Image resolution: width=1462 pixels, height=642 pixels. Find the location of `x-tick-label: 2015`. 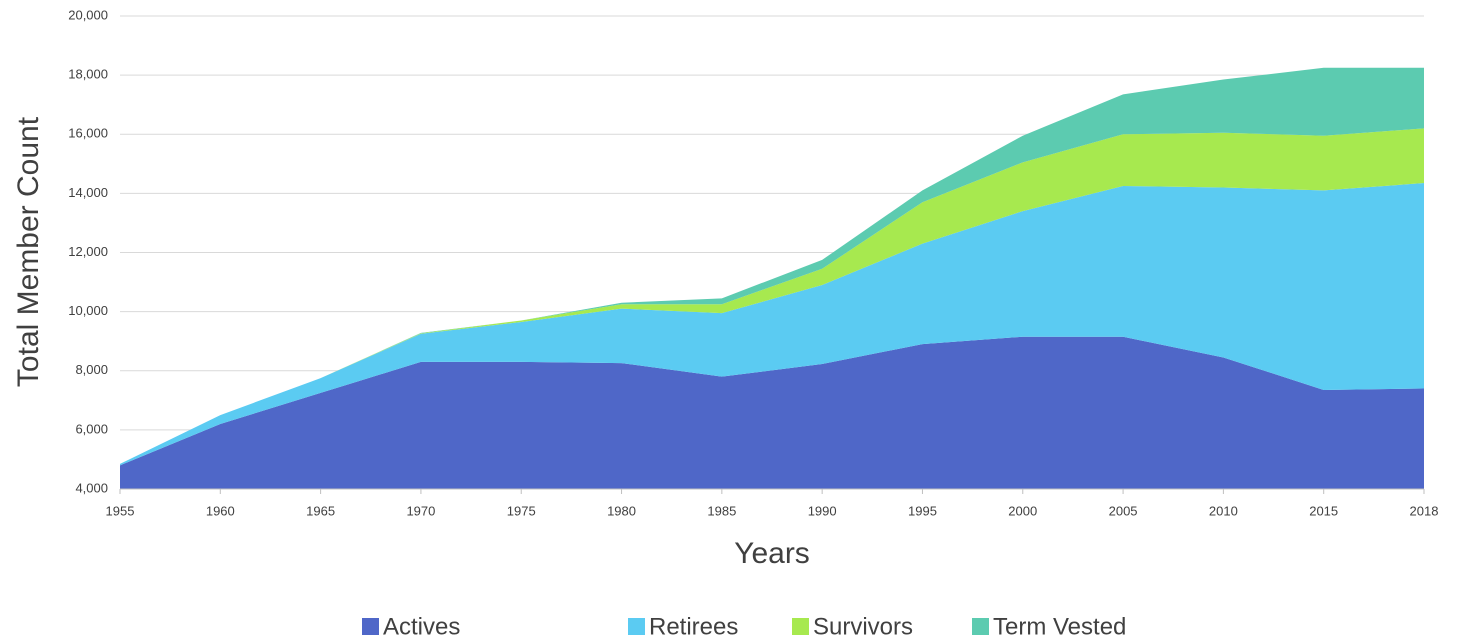

x-tick-label: 2015 is located at coordinates (1323, 510).